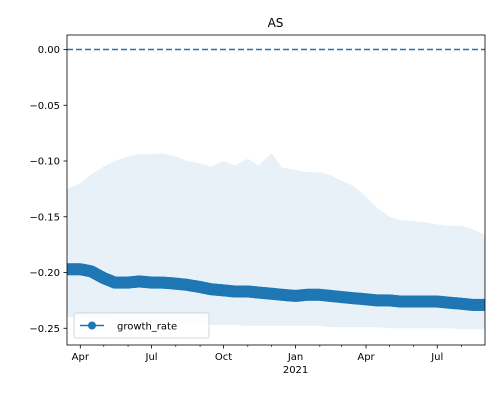 This screenshot has height=400, width=500. What do you see at coordinates (147, 327) in the screenshot?
I see `legend-label: growth_rate` at bounding box center [147, 327].